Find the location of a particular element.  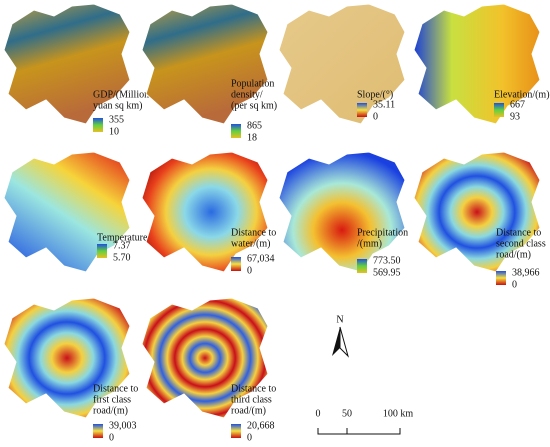

panel-label: second class is located at coordinates (521, 243).